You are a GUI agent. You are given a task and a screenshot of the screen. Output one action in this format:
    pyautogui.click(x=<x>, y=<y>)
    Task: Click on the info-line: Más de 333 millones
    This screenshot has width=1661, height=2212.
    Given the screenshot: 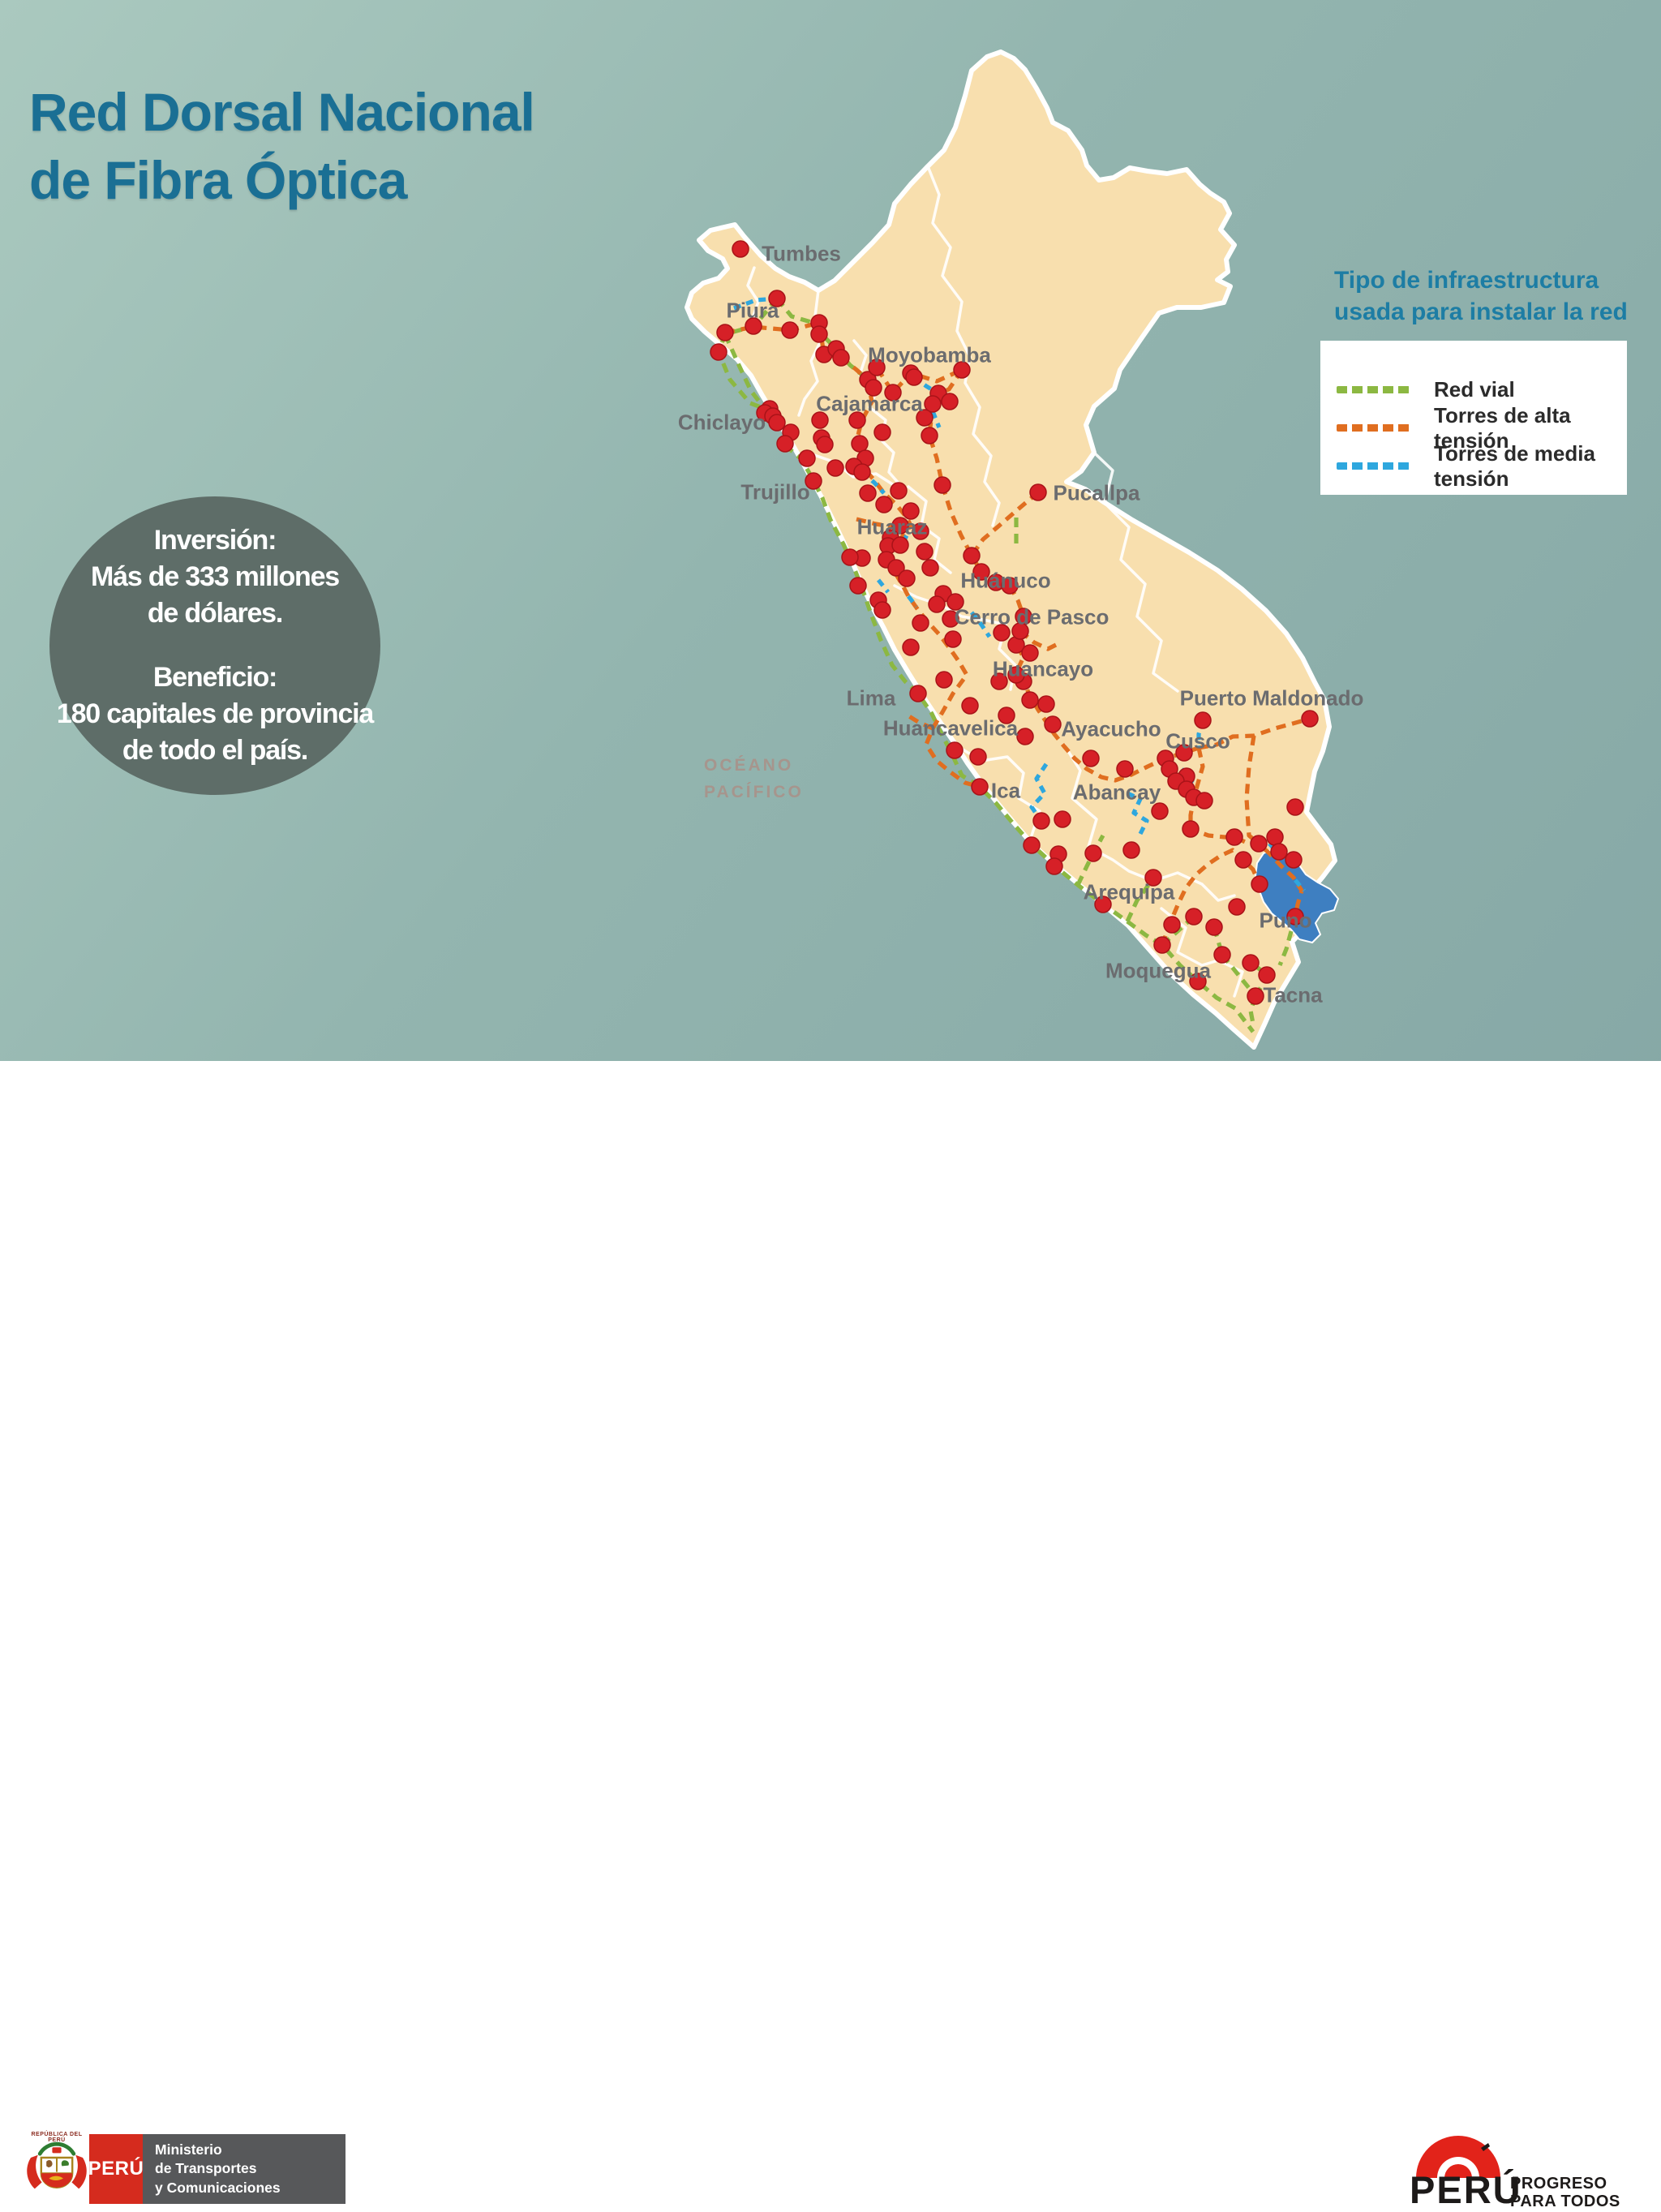 What is the action you would take?
    pyautogui.click(x=215, y=577)
    